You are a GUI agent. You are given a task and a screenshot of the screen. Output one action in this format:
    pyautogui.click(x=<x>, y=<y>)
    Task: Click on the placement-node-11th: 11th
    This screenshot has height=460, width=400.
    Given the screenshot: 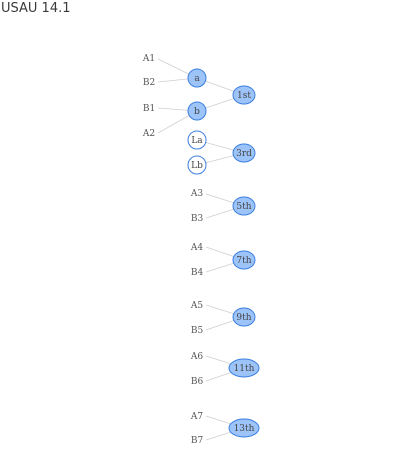 What is the action you would take?
    pyautogui.click(x=244, y=368)
    